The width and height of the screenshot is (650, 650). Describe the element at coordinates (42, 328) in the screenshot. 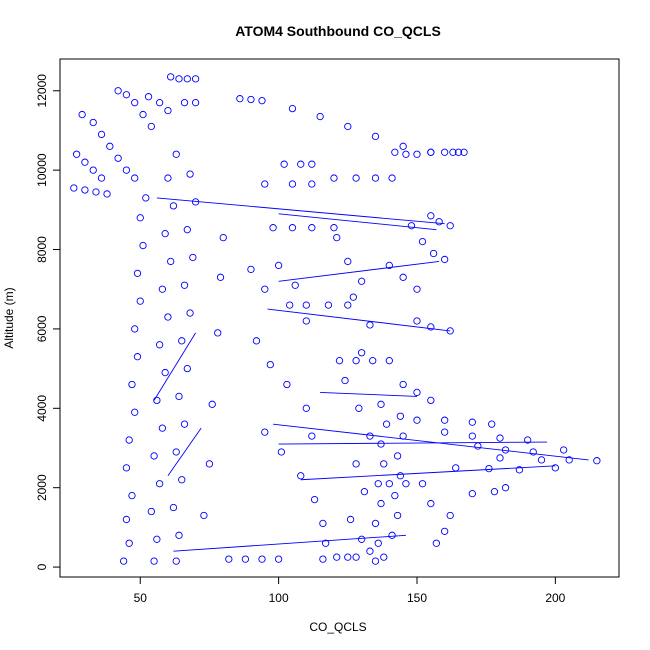

I see `y-tick-label: 6000` at that location.